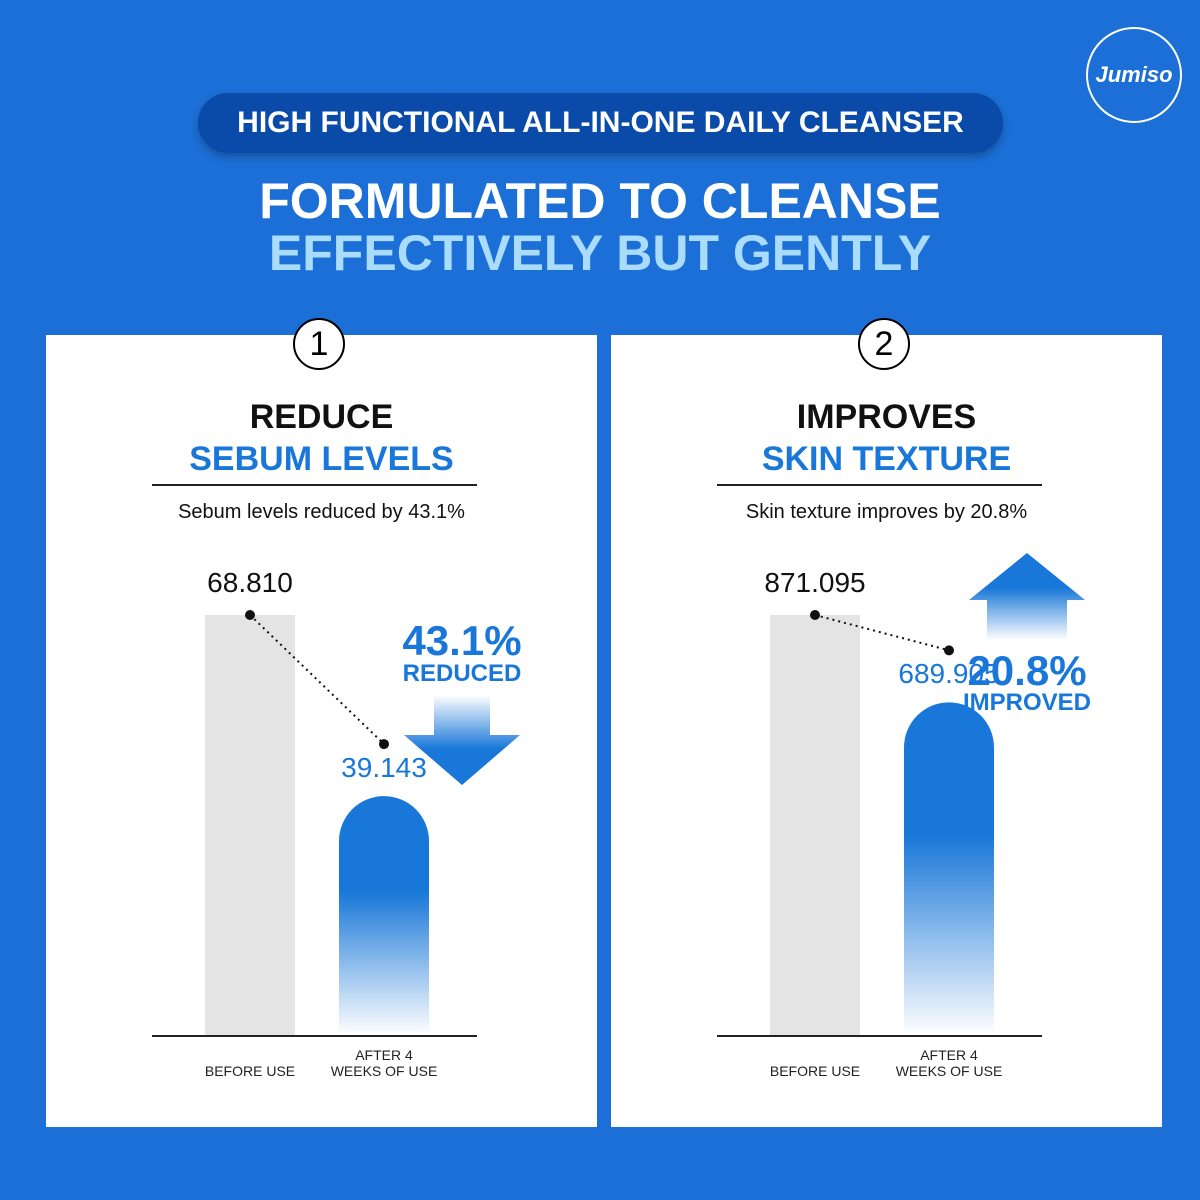  What do you see at coordinates (321, 512) in the screenshot?
I see `chart-subtitle: Sebum levels reduced by 43.1%` at bounding box center [321, 512].